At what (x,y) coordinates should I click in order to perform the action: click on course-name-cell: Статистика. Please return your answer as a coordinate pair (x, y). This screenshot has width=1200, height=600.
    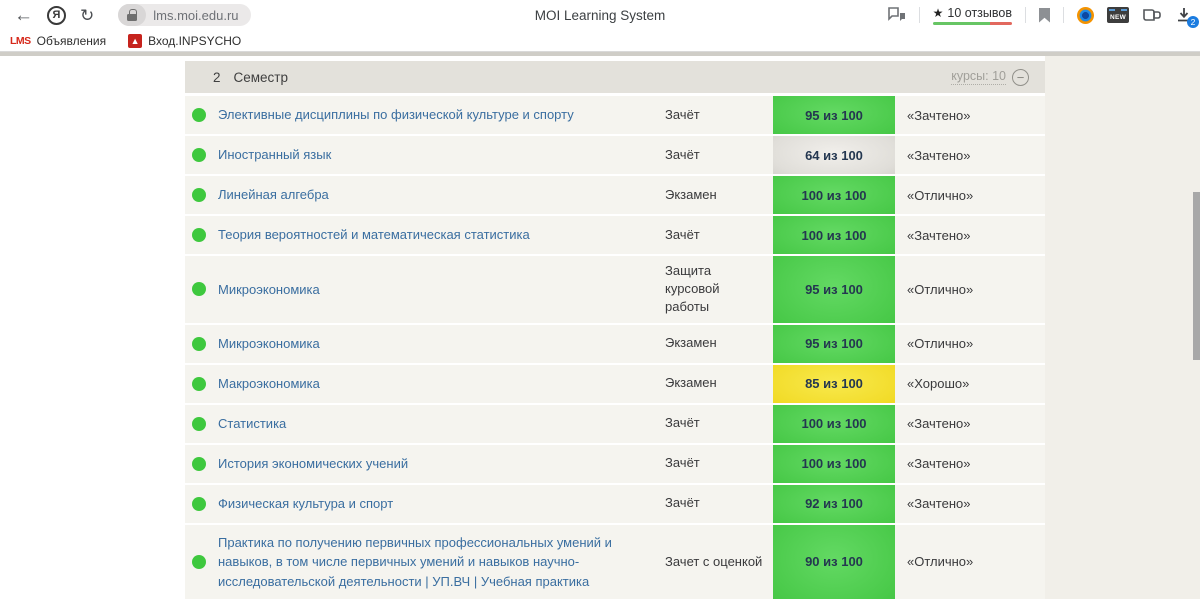
    Looking at the image, I should click on (441, 424).